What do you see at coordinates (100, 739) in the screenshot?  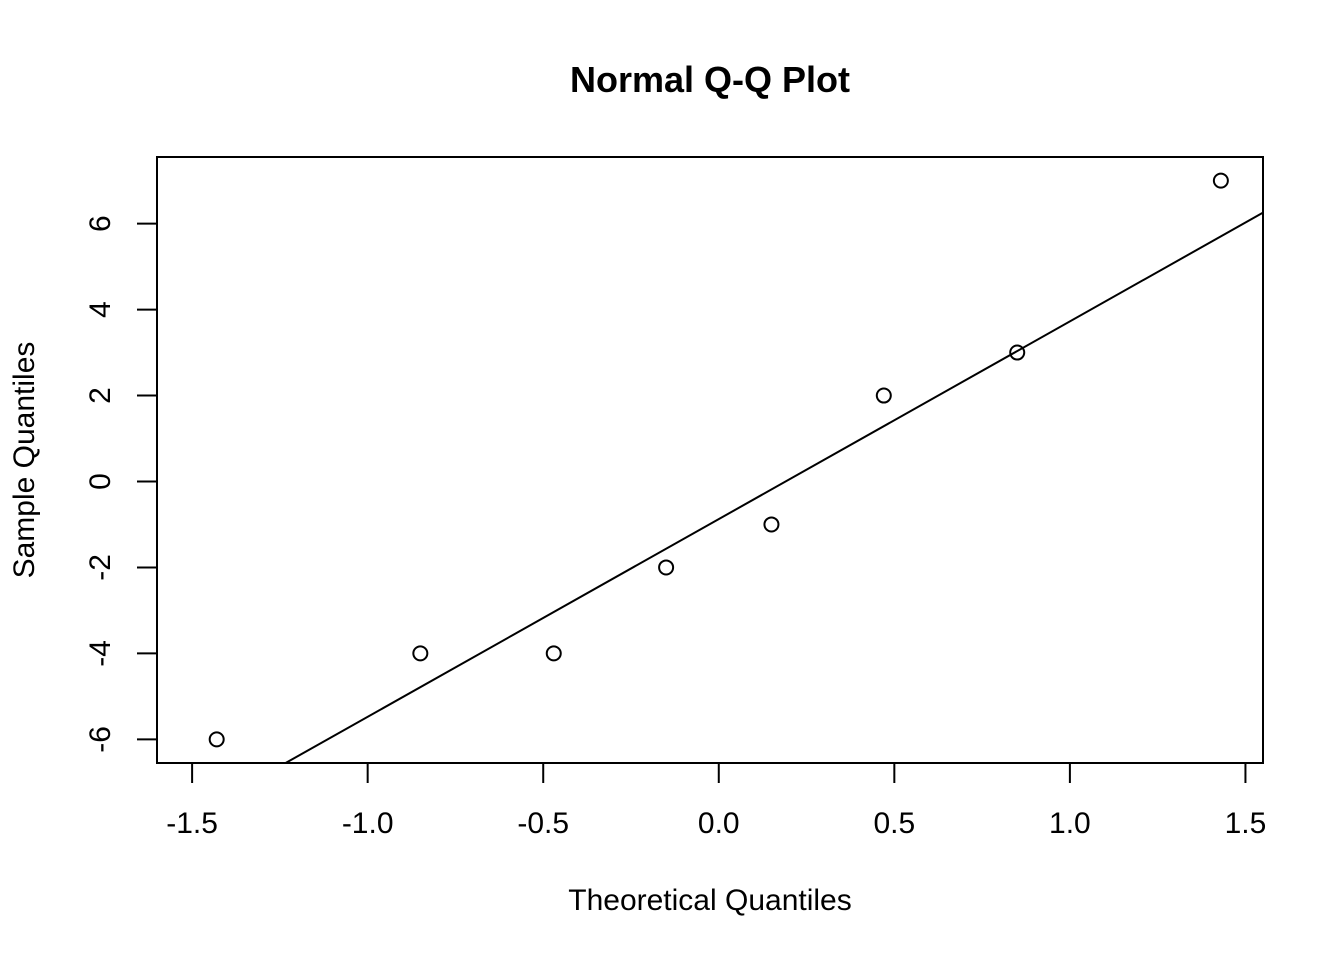 I see `y-tick-label: -6` at bounding box center [100, 739].